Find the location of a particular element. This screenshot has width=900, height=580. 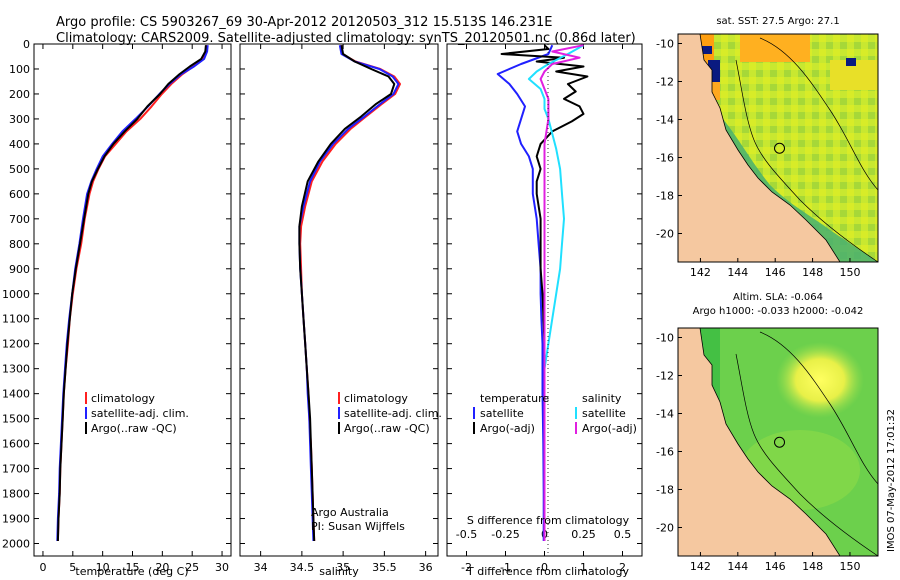

difference-series is located at coordinates (542, 292).